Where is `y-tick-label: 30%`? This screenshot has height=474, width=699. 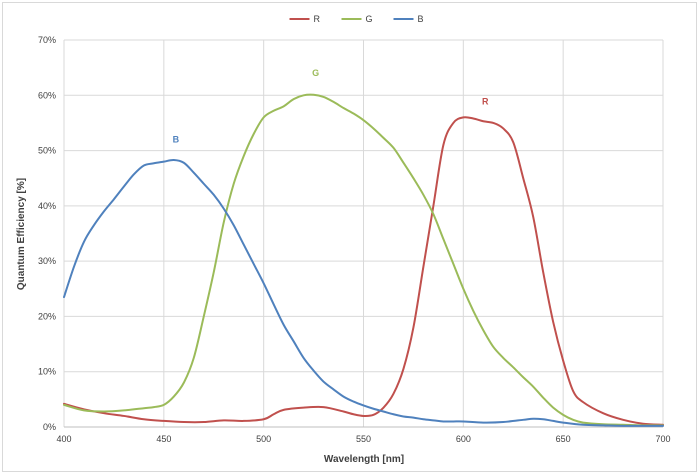 y-tick-label: 30% is located at coordinates (47, 261).